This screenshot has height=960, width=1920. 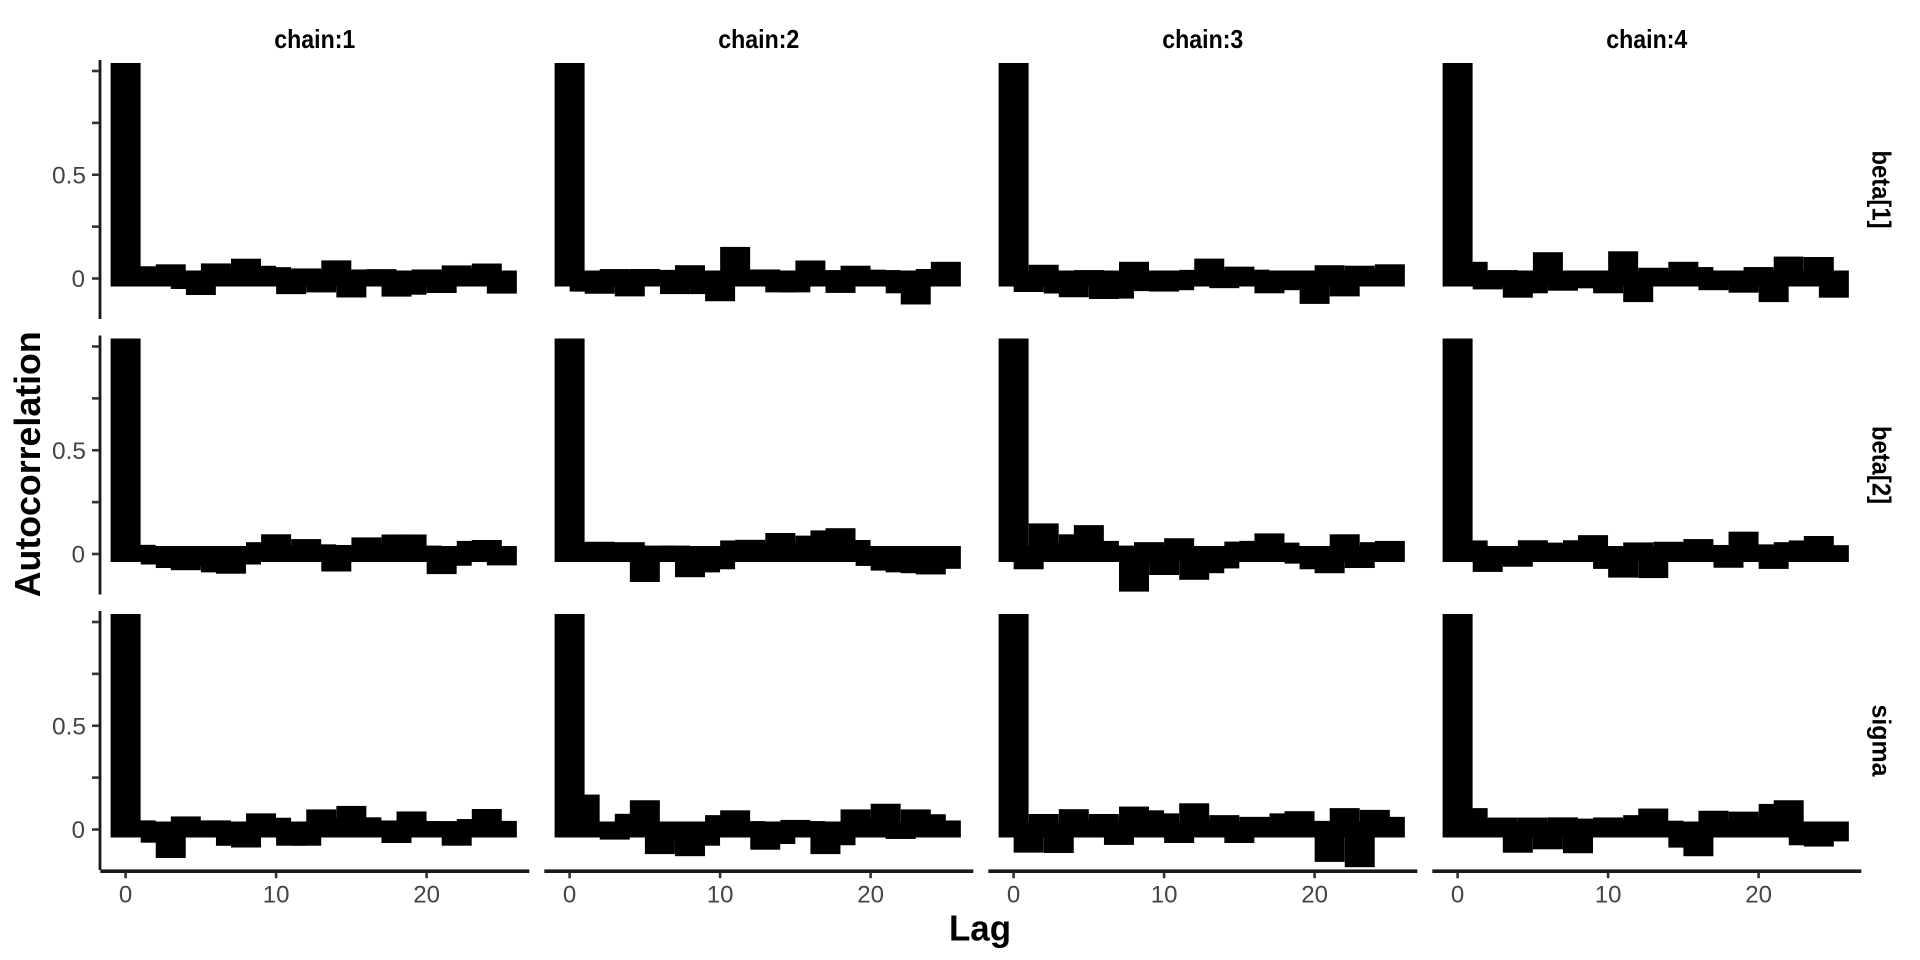 I want to click on svg-text: sigma, so click(x=1882, y=741).